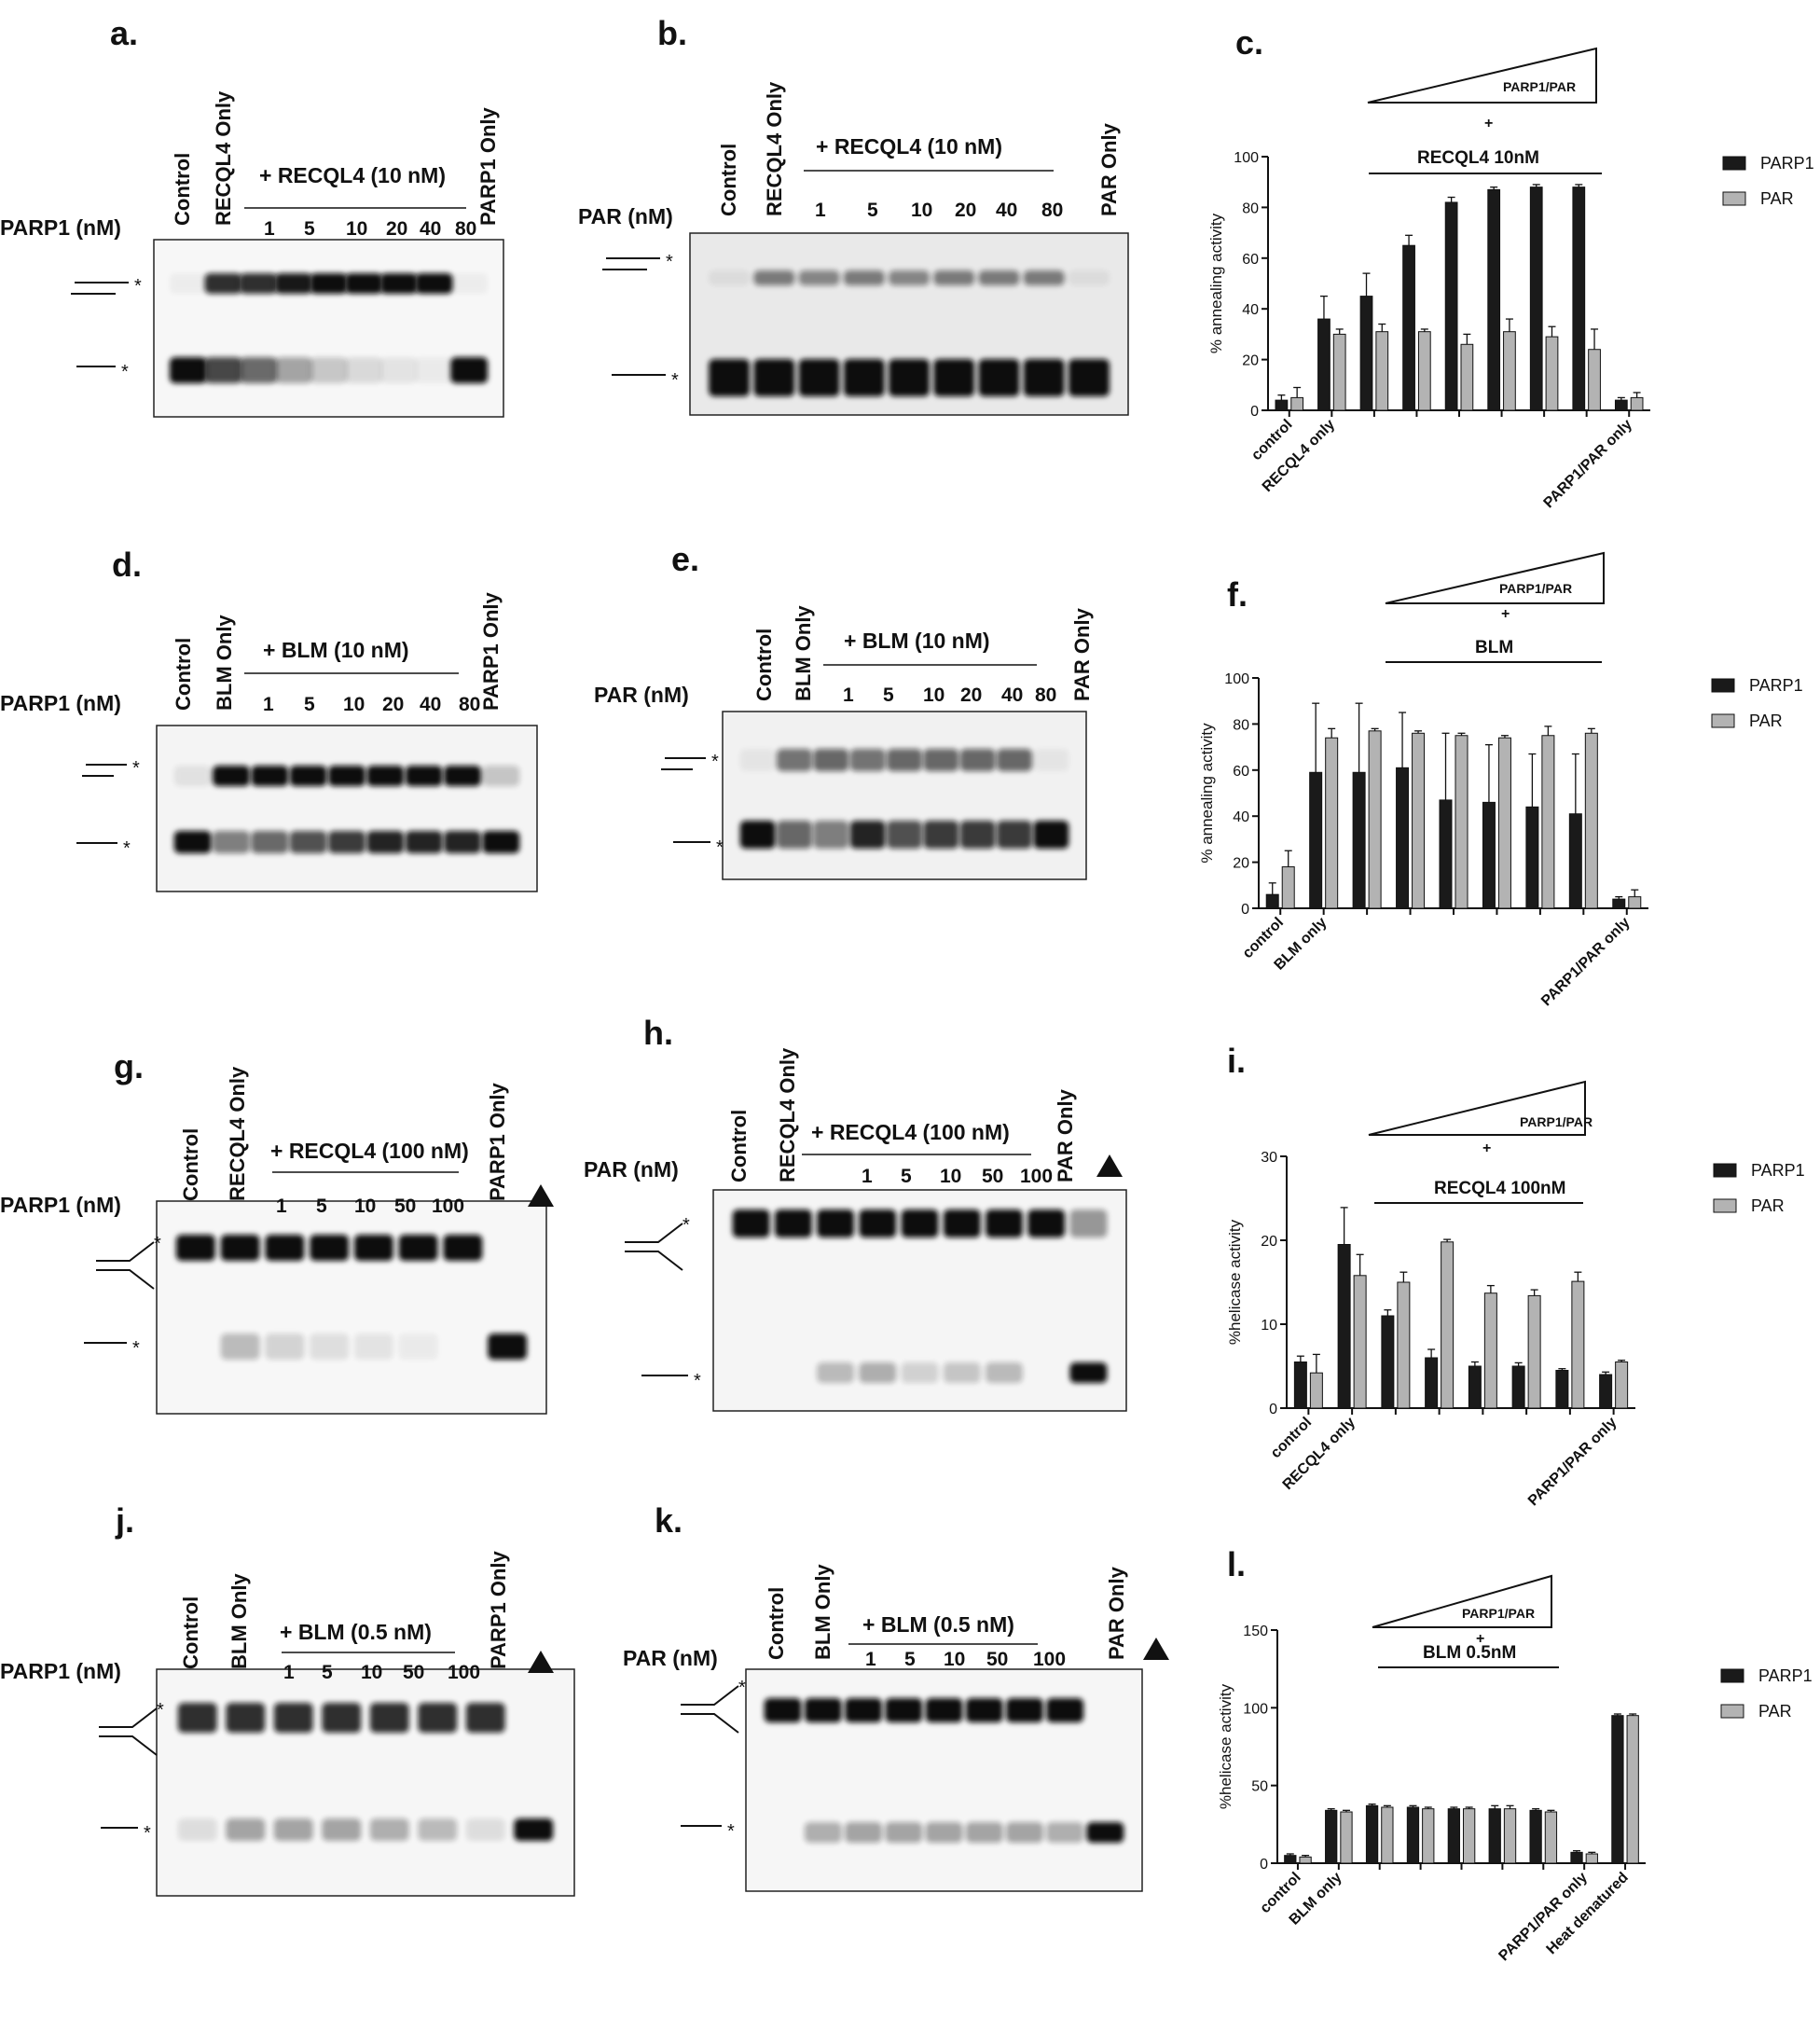  Describe the element at coordinates (190, 1165) in the screenshot. I see `lane-label-control: Control` at that location.